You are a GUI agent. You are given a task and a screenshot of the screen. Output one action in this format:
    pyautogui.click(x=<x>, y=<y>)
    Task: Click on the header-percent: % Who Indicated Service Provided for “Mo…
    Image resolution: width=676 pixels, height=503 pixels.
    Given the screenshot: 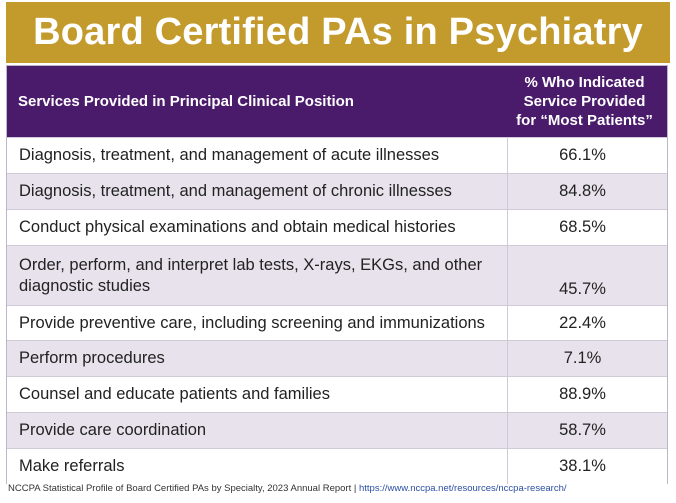 What is the action you would take?
    pyautogui.click(x=587, y=101)
    